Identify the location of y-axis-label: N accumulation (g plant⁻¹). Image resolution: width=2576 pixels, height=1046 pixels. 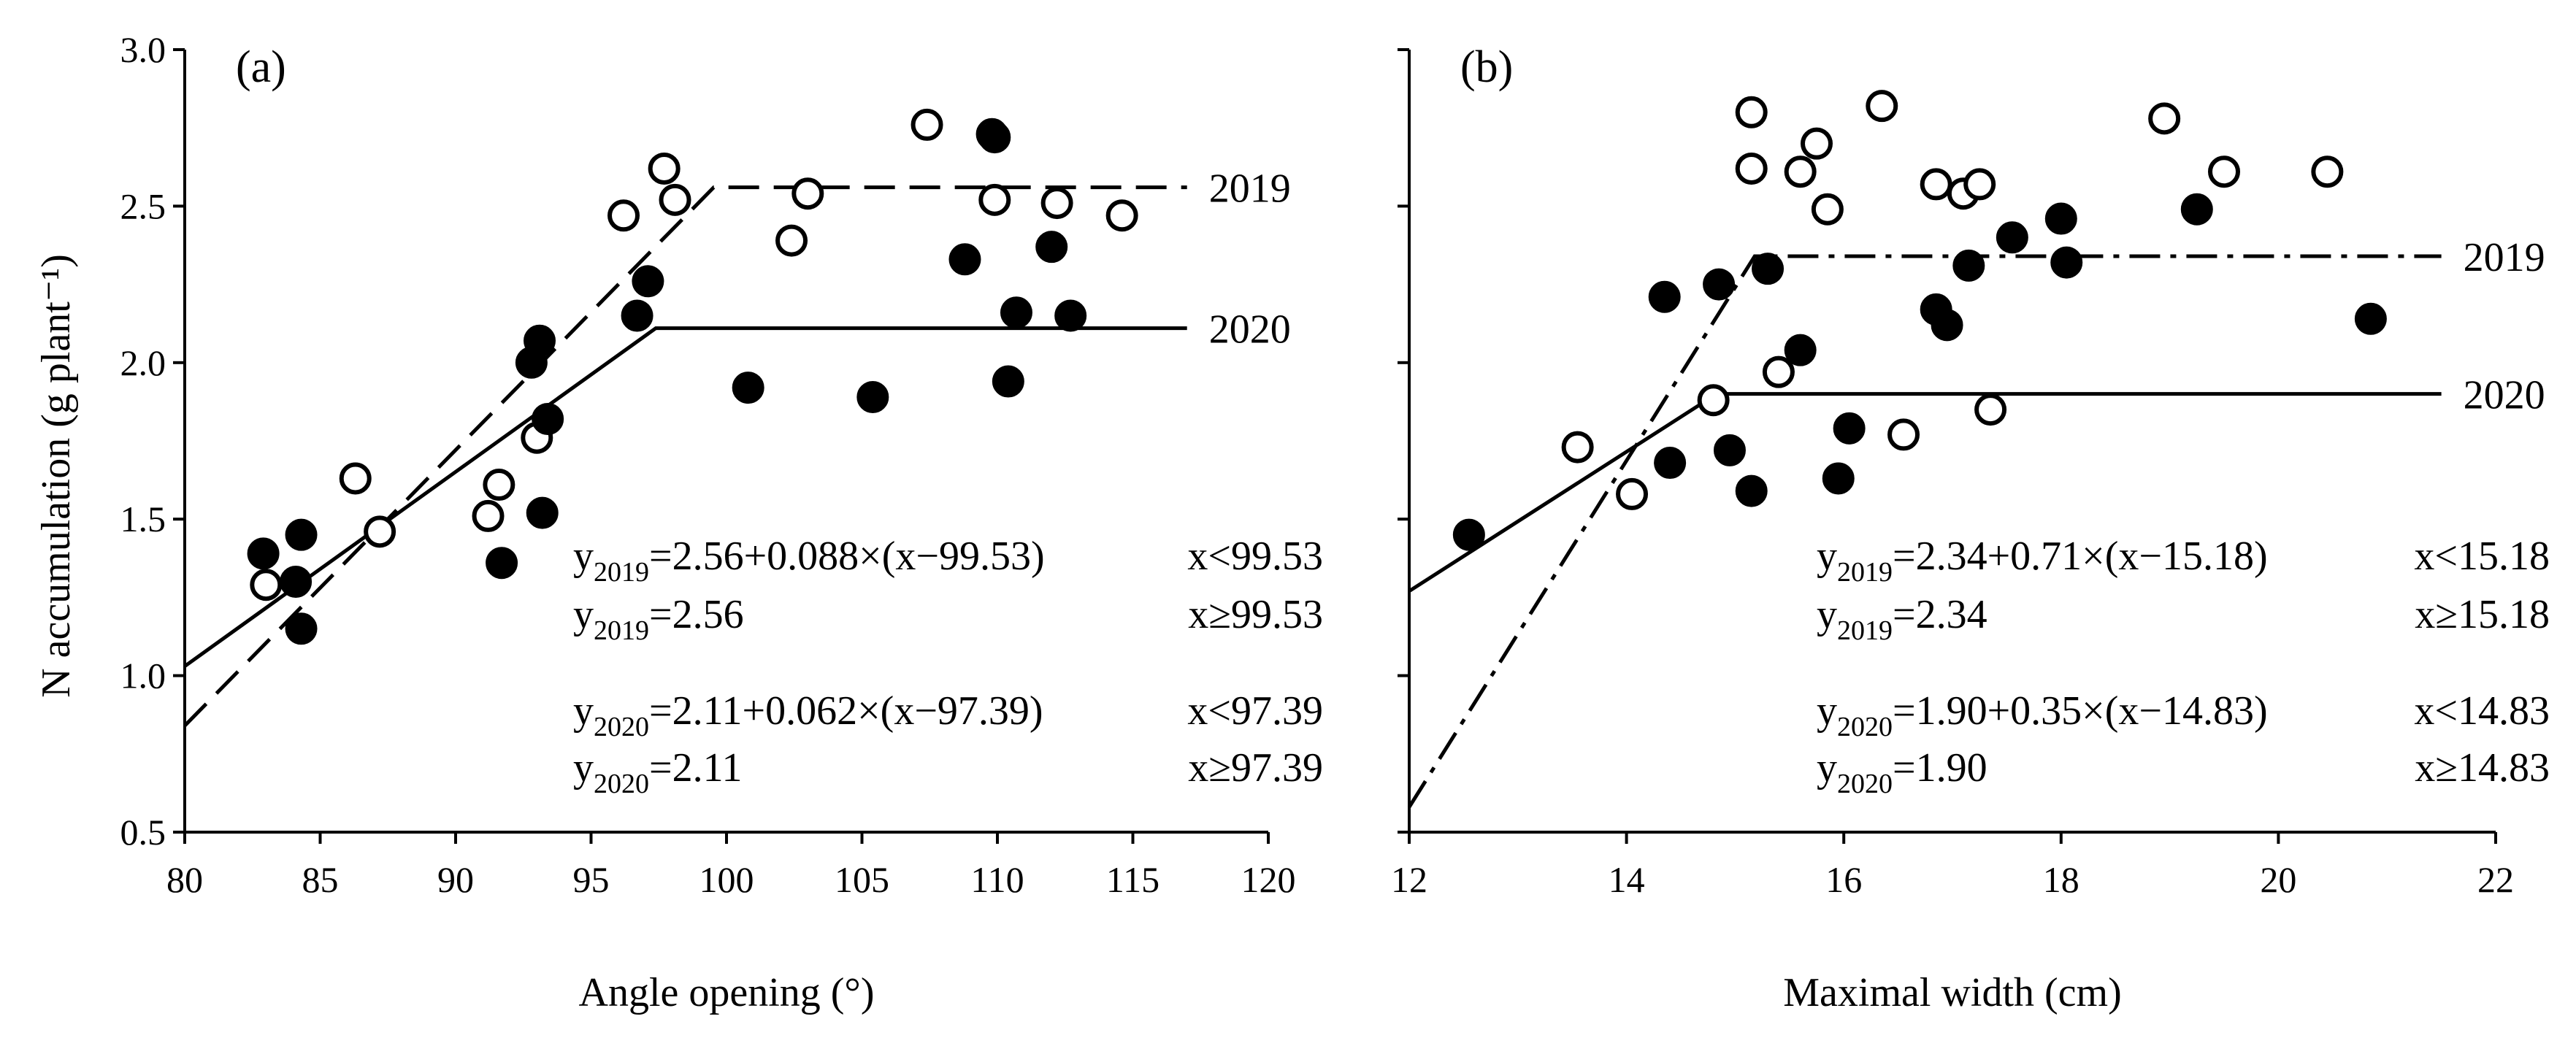
(56, 476).